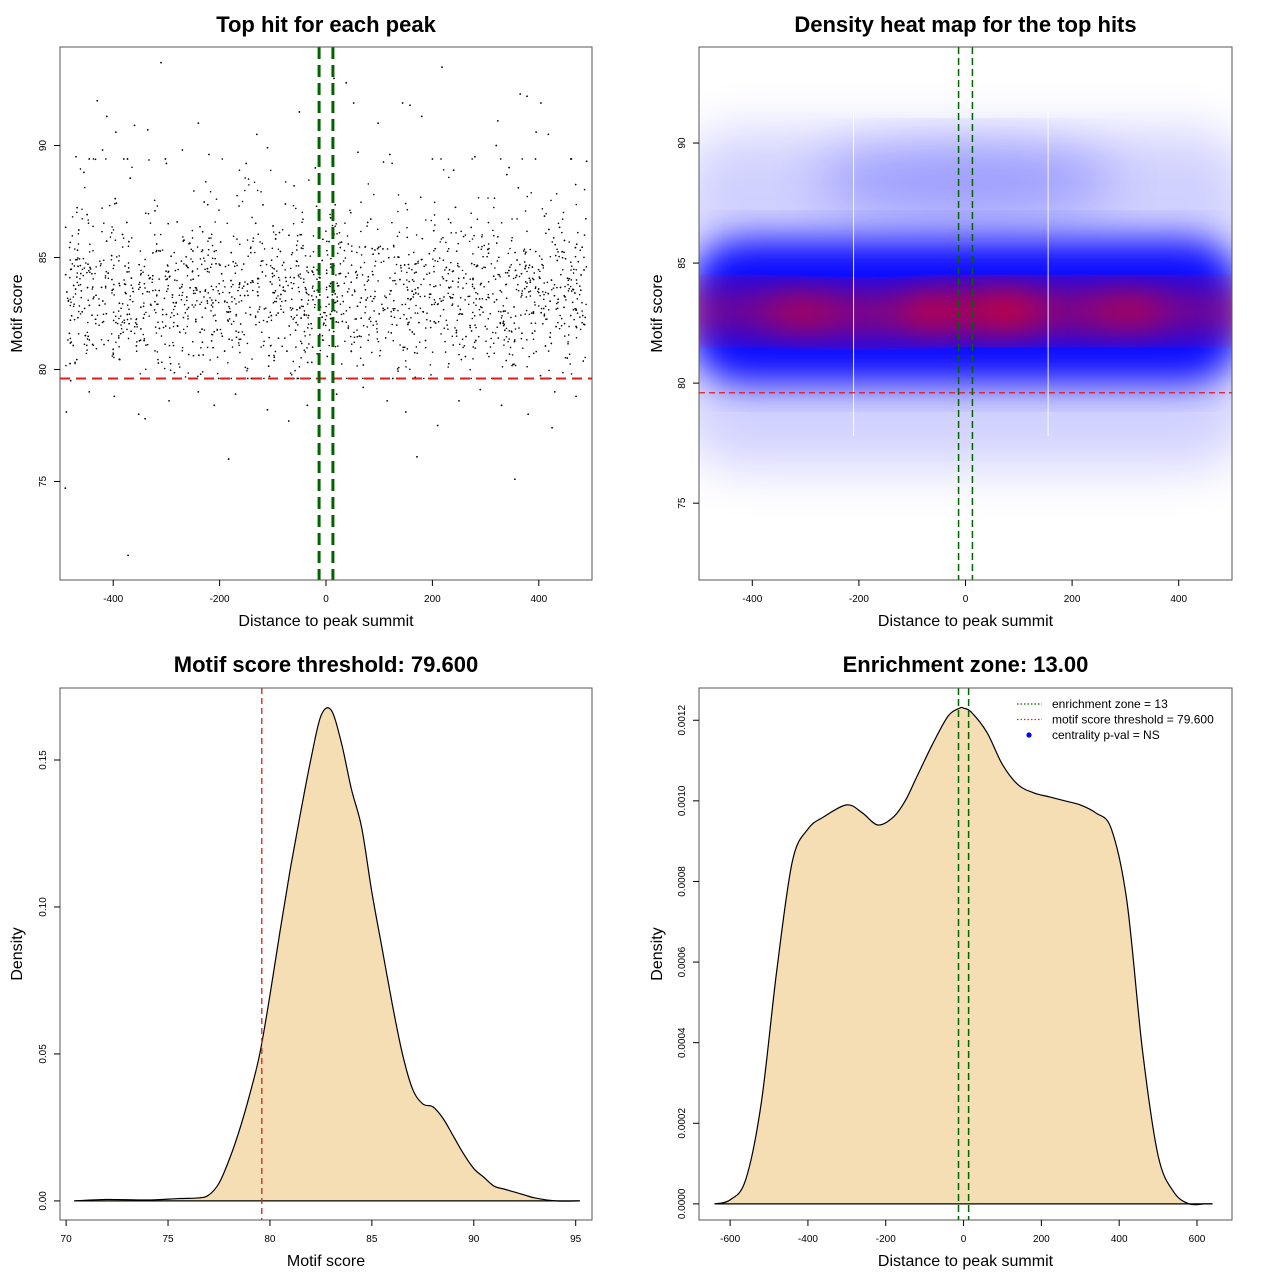 The height and width of the screenshot is (1280, 1280). What do you see at coordinates (67, 1239) in the screenshot?
I see `x-tick-label: 70` at bounding box center [67, 1239].